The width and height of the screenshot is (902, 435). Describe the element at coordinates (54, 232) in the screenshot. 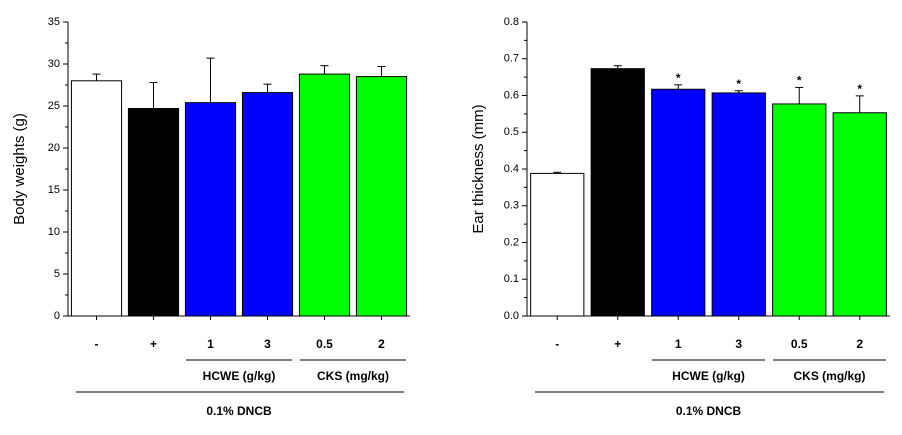

I see `y-tick-label: 10` at that location.